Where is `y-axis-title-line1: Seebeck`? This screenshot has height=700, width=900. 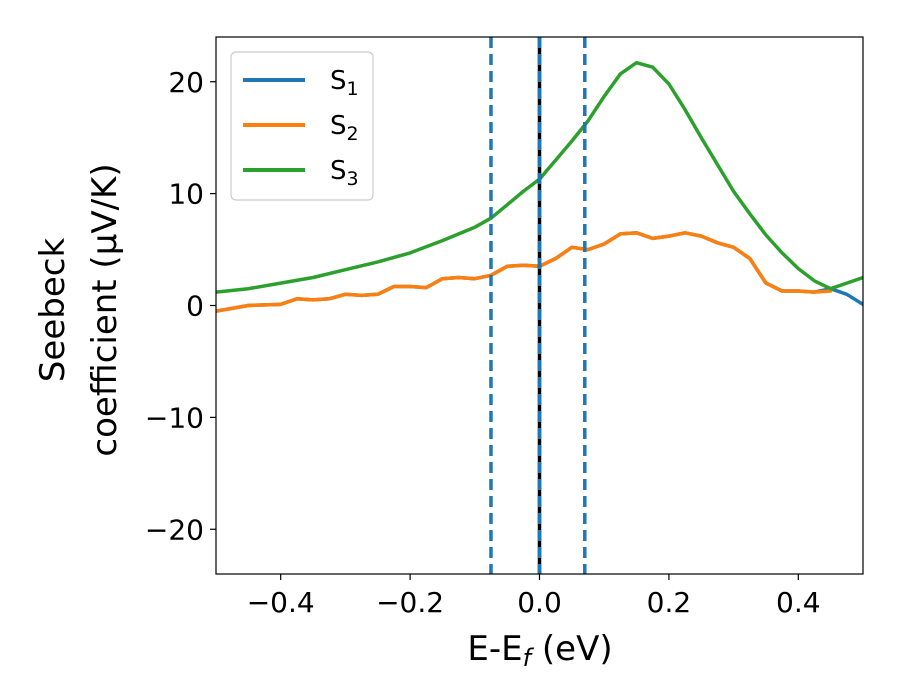 y-axis-title-line1: Seebeck is located at coordinates (53, 310).